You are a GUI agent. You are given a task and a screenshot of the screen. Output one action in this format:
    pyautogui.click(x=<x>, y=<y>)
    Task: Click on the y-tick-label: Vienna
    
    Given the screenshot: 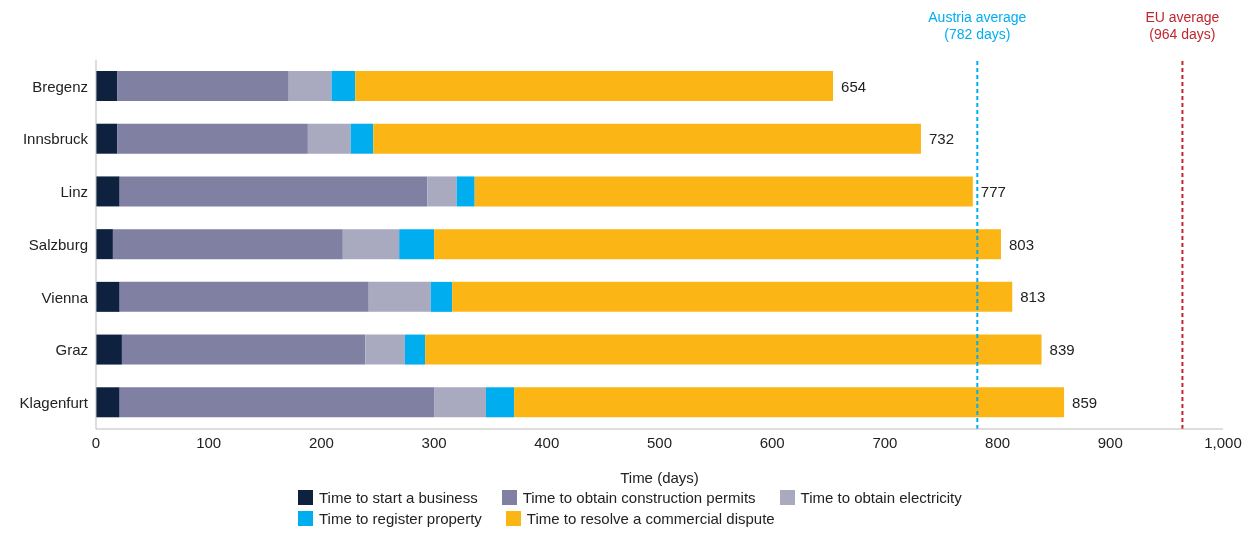 What is the action you would take?
    pyautogui.click(x=65, y=297)
    